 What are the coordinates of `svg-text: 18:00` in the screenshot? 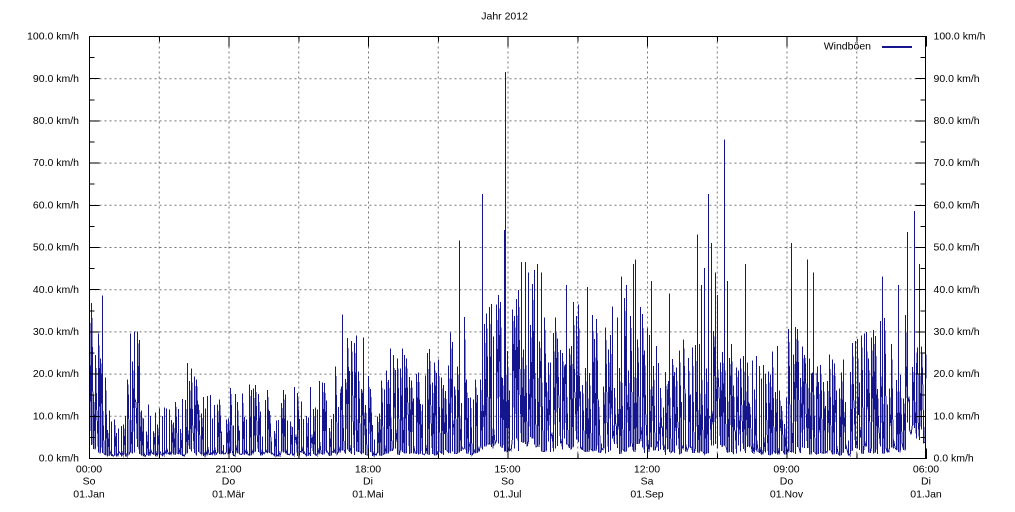 It's located at (368, 470).